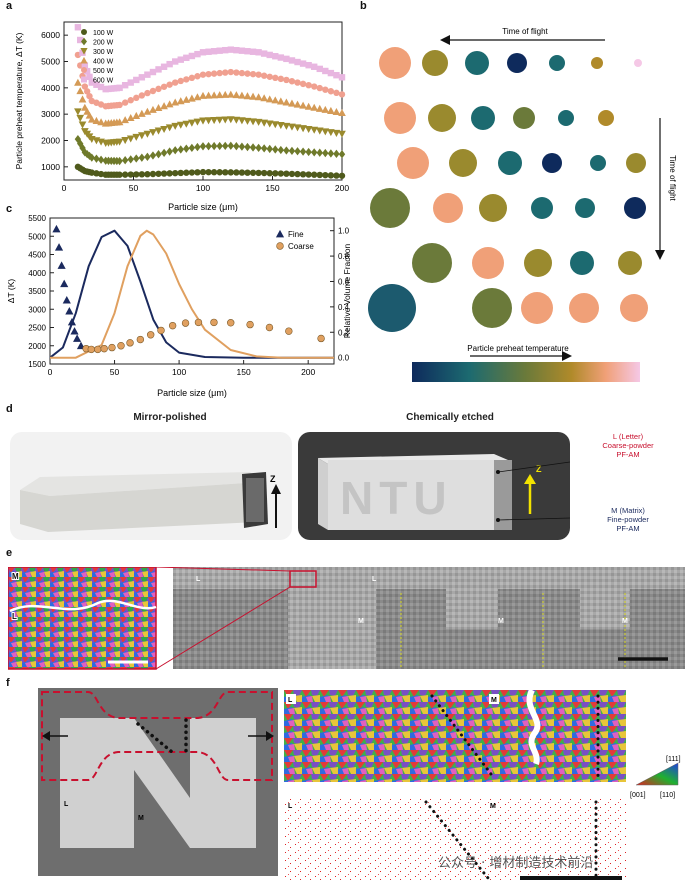 The width and height of the screenshot is (685, 890). I want to click on ipf-label-001: [001], so click(638, 795).